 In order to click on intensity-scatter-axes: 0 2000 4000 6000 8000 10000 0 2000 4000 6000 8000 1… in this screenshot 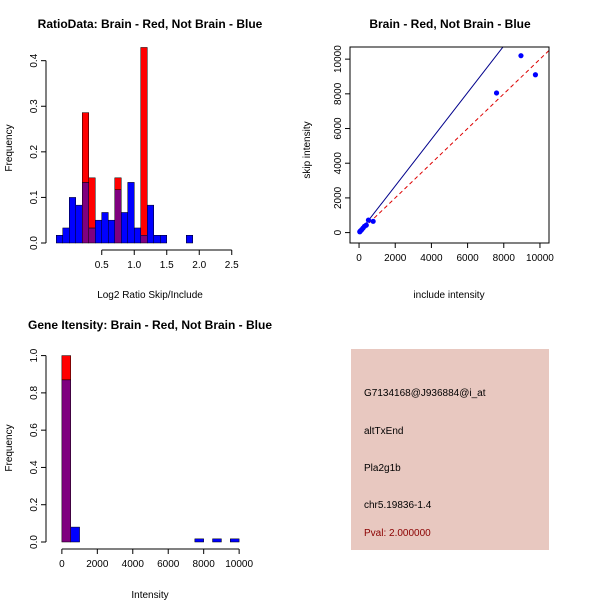, I will do `click(443, 154)`.